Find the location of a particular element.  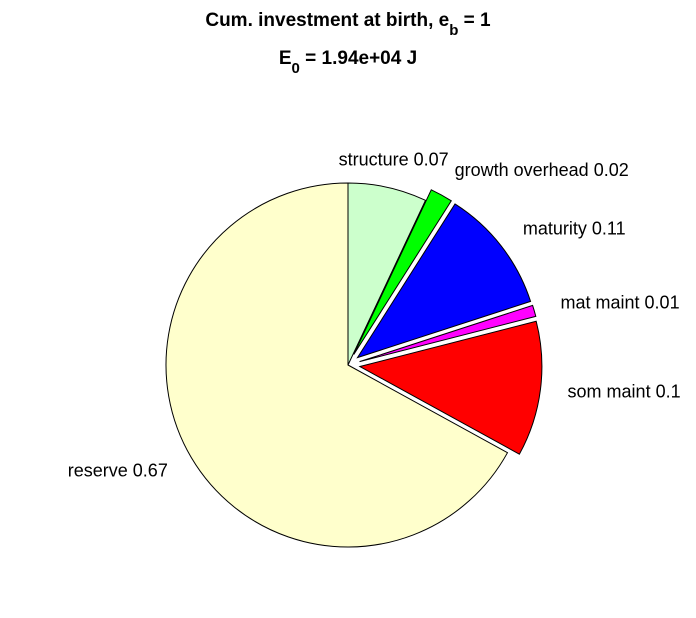

value-label: 0.02 is located at coordinates (611, 170).